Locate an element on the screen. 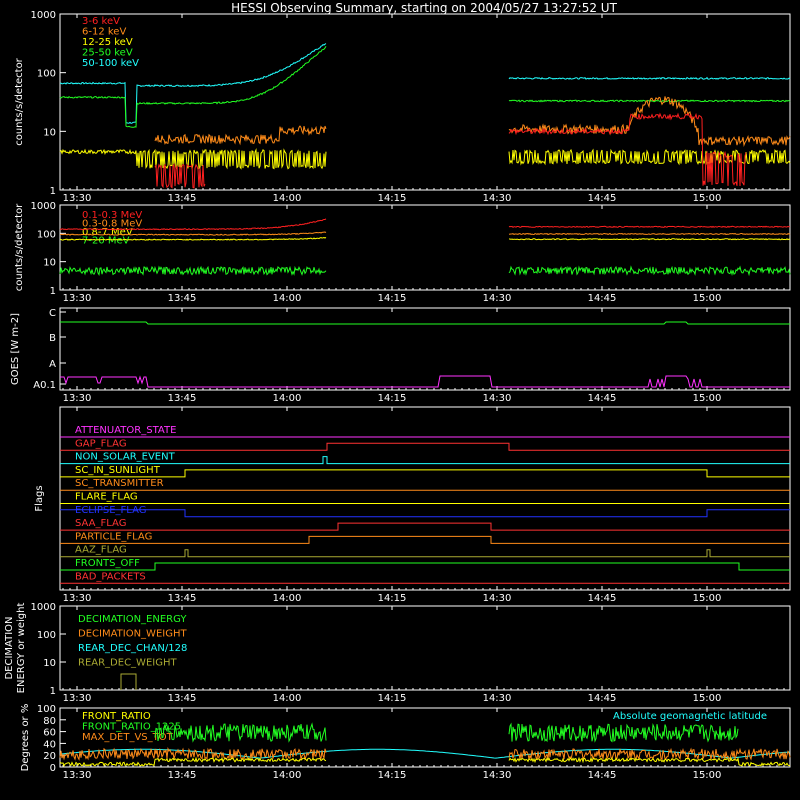 The width and height of the screenshot is (800, 800). panel2-legend-entry: 7-20 MeV is located at coordinates (106, 241).